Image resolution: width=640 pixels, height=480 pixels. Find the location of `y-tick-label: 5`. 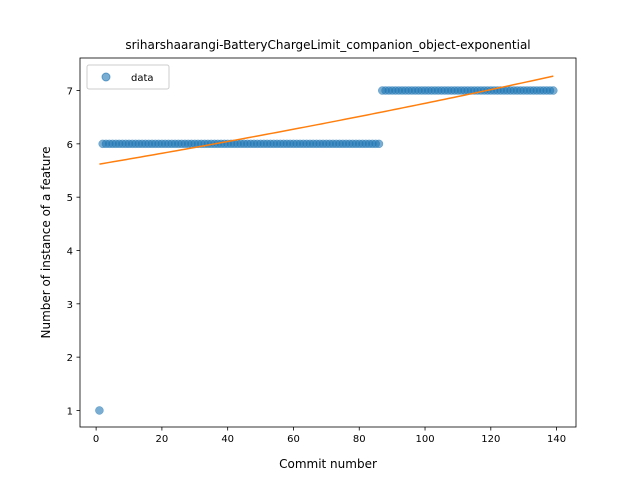

y-tick-label: 5 is located at coordinates (70, 198).